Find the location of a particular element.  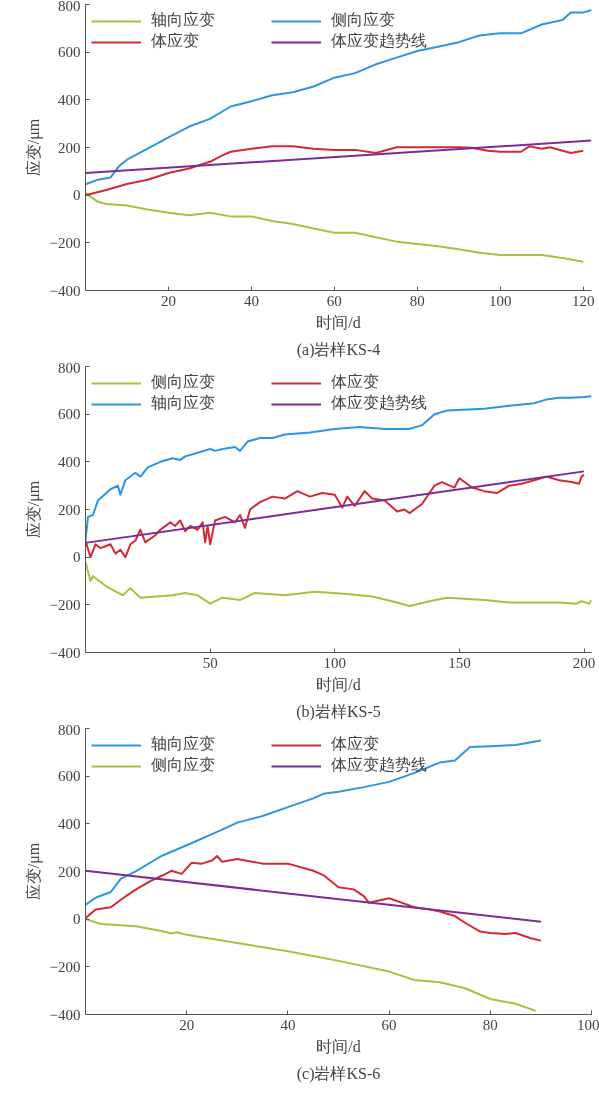

x-tick-label: 120 is located at coordinates (583, 300).